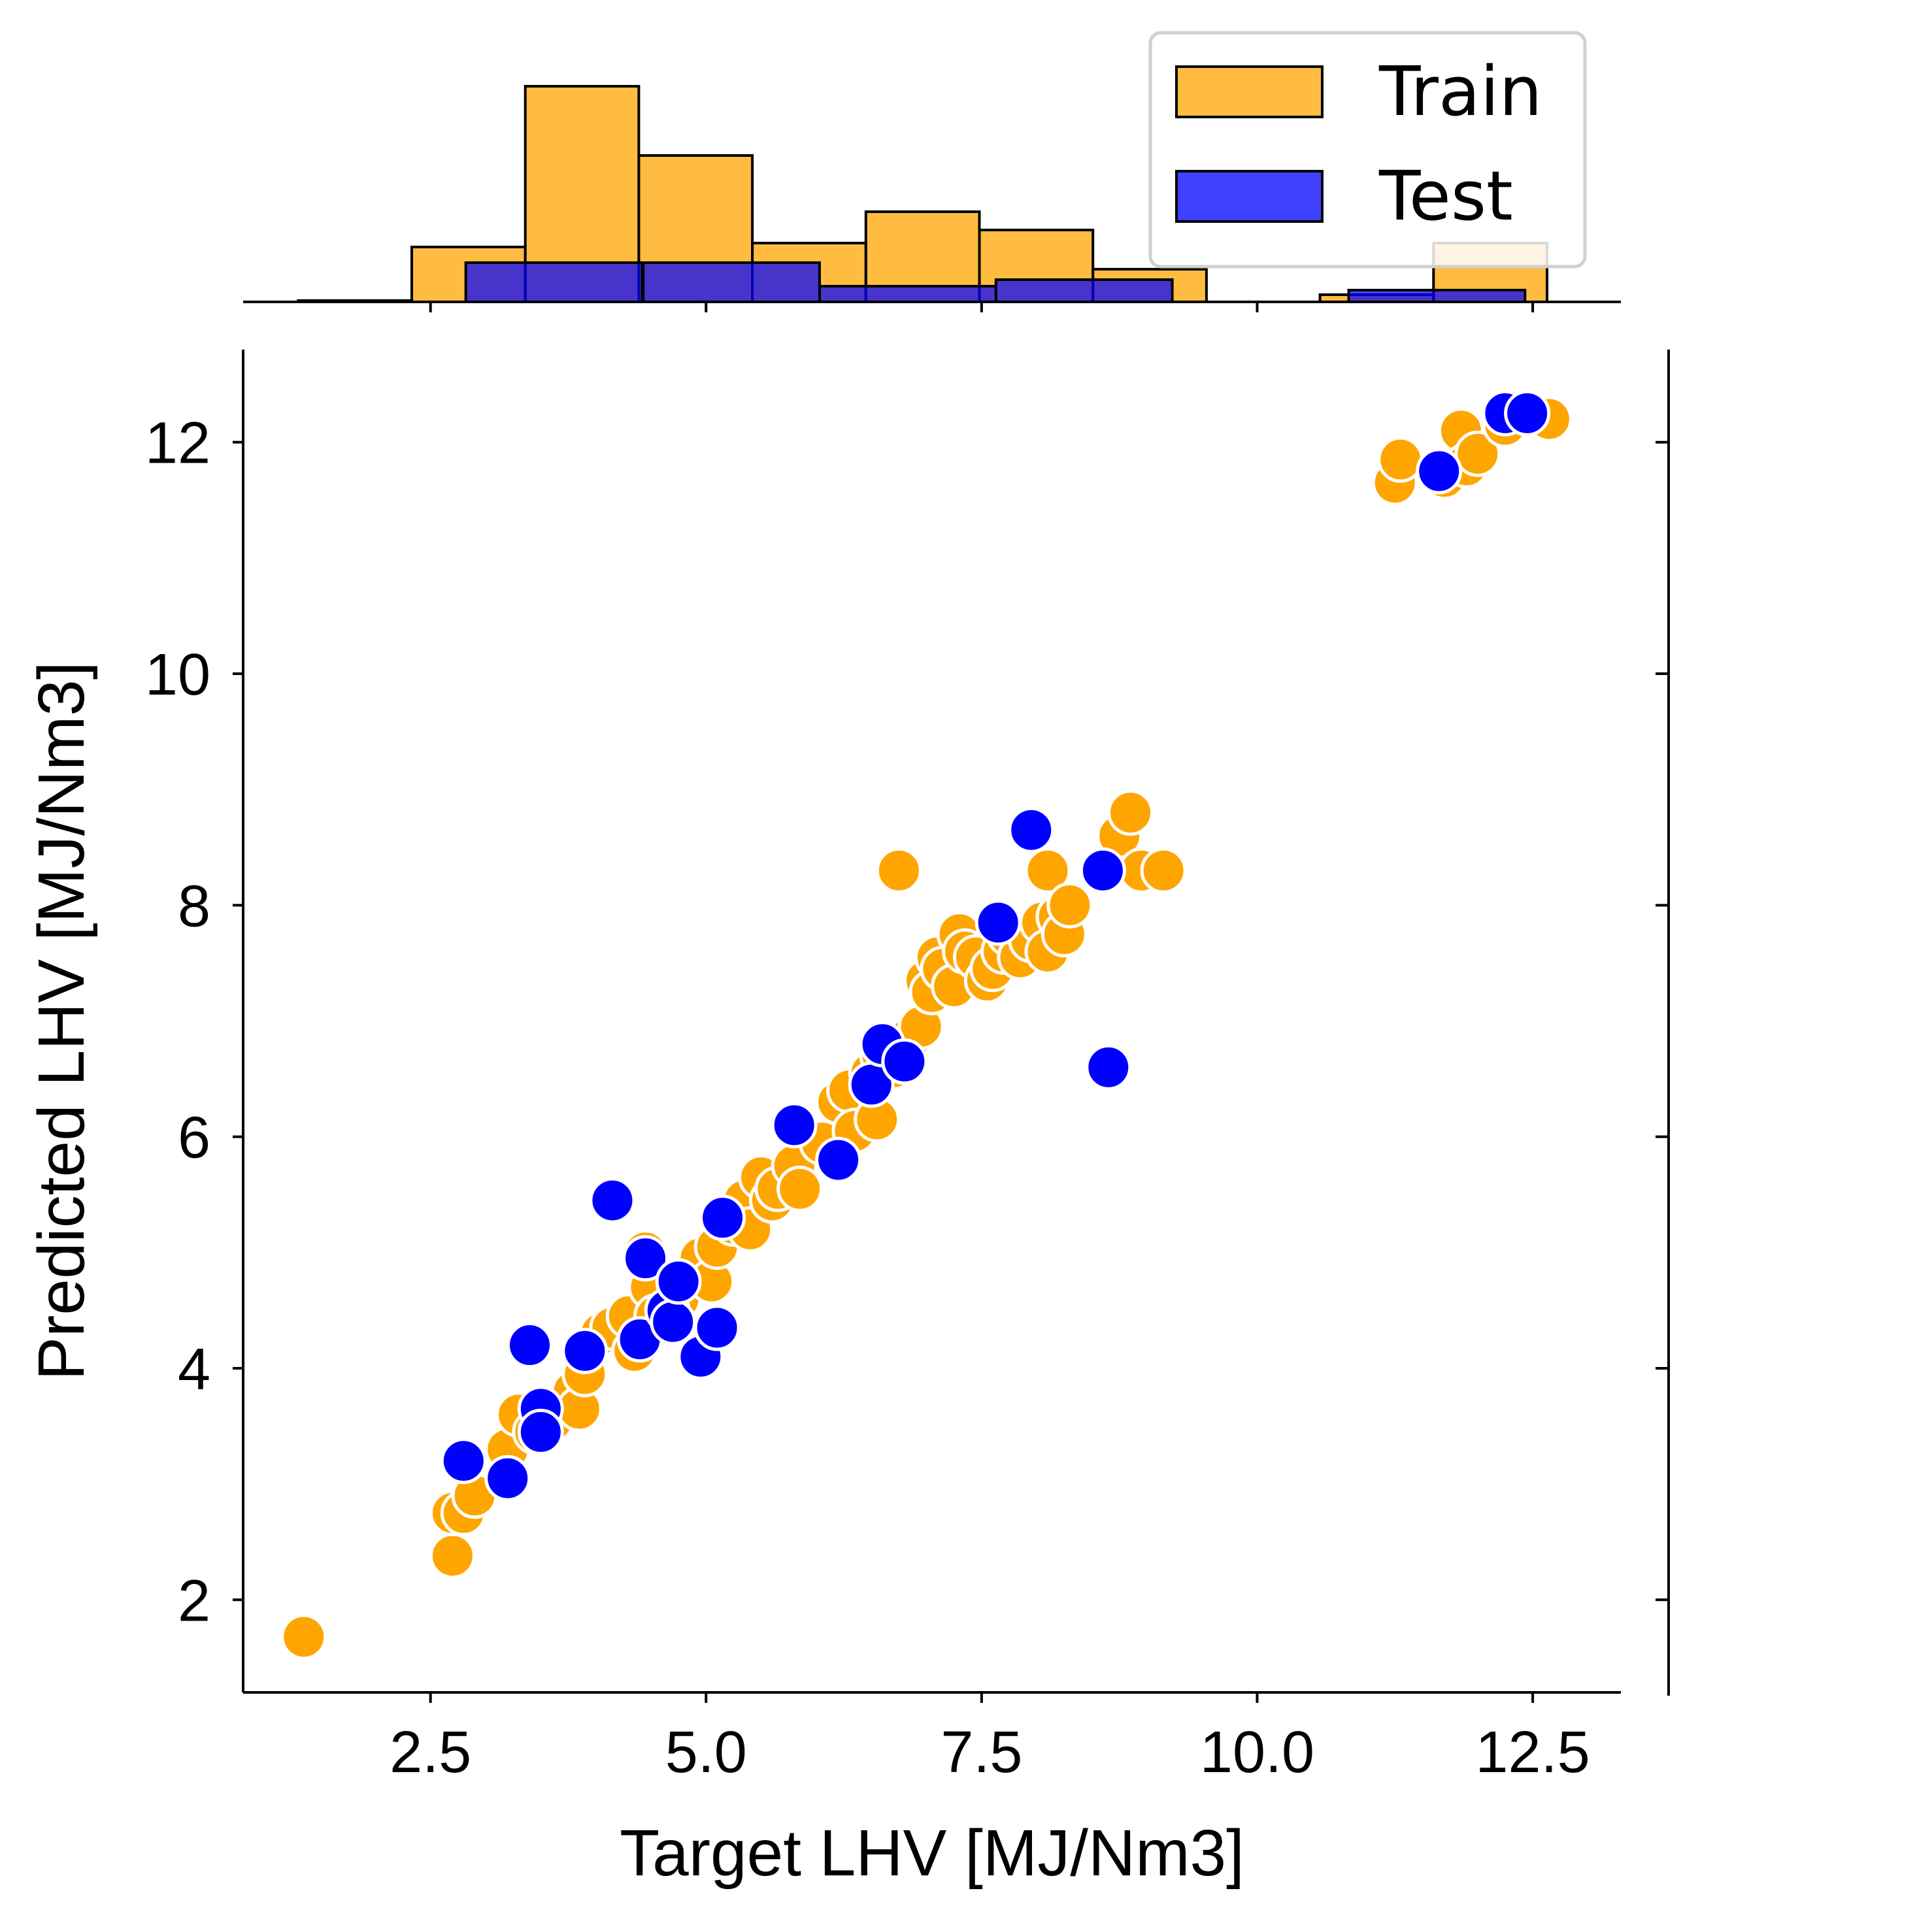  What do you see at coordinates (1257, 1752) in the screenshot?
I see `x-tick-label: 10.0` at bounding box center [1257, 1752].